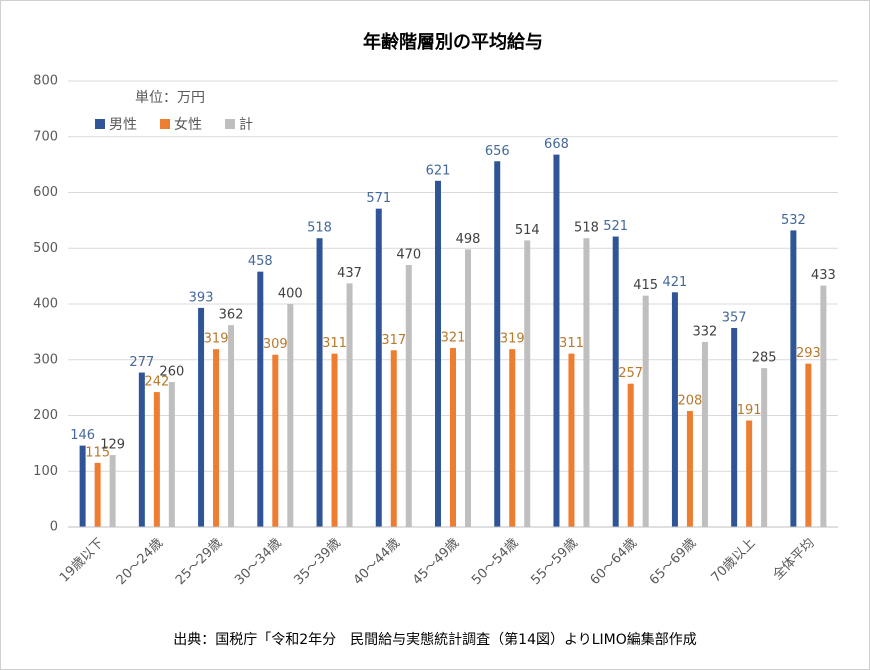  What do you see at coordinates (231, 315) in the screenshot?
I see `value-label: 362` at bounding box center [231, 315].